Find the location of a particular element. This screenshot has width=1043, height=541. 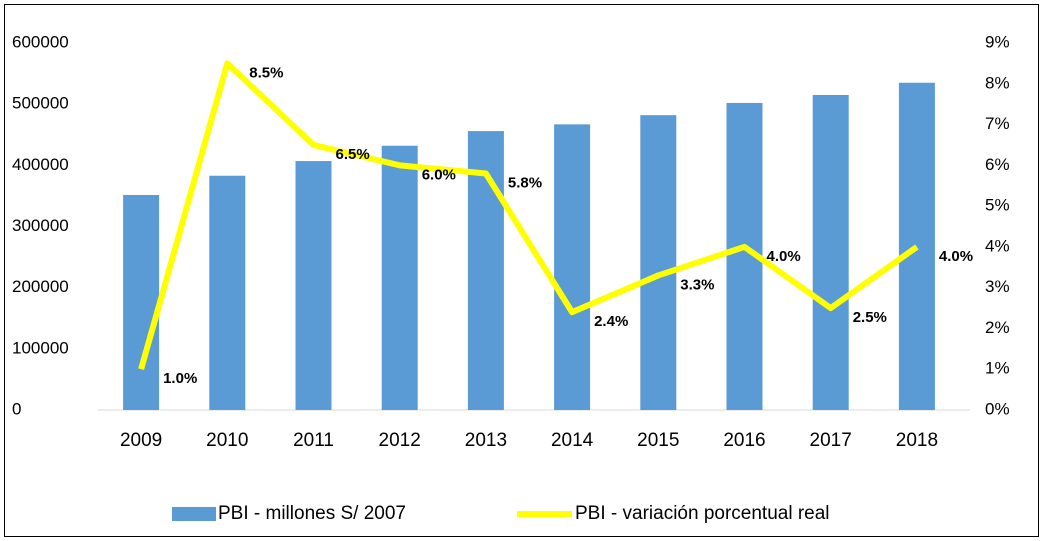

x-tick-label: 2011 is located at coordinates (313, 440).